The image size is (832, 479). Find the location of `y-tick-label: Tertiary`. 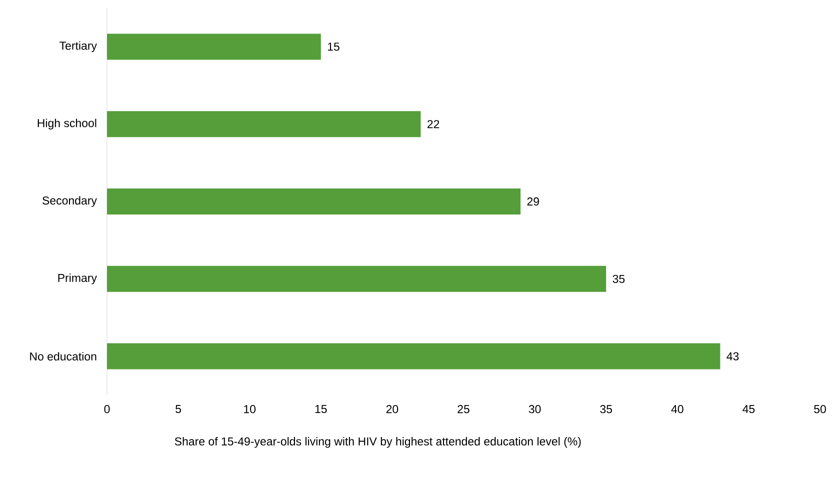

y-tick-label: Tertiary is located at coordinates (78, 46).